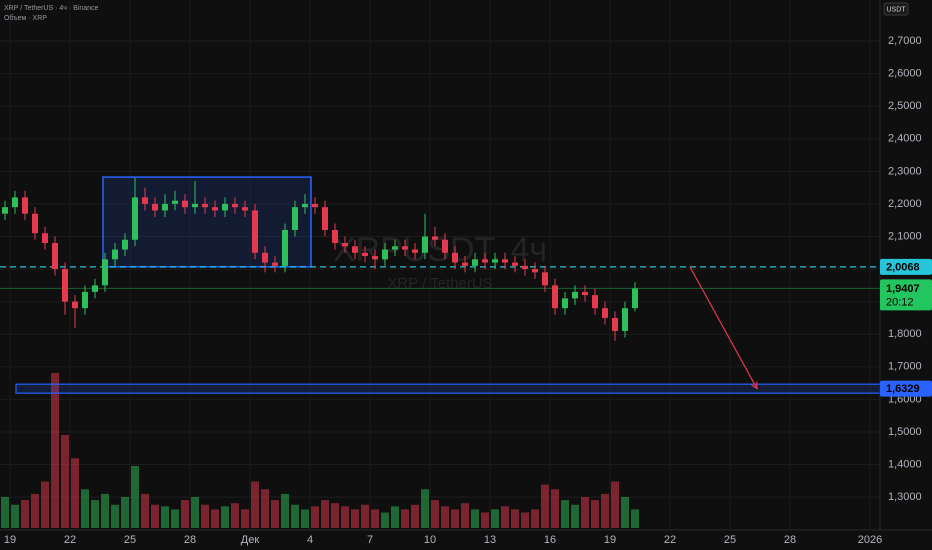 This screenshot has height=550, width=932. Describe the element at coordinates (430, 540) in the screenshot. I see `x-tick-label: 10` at that location.